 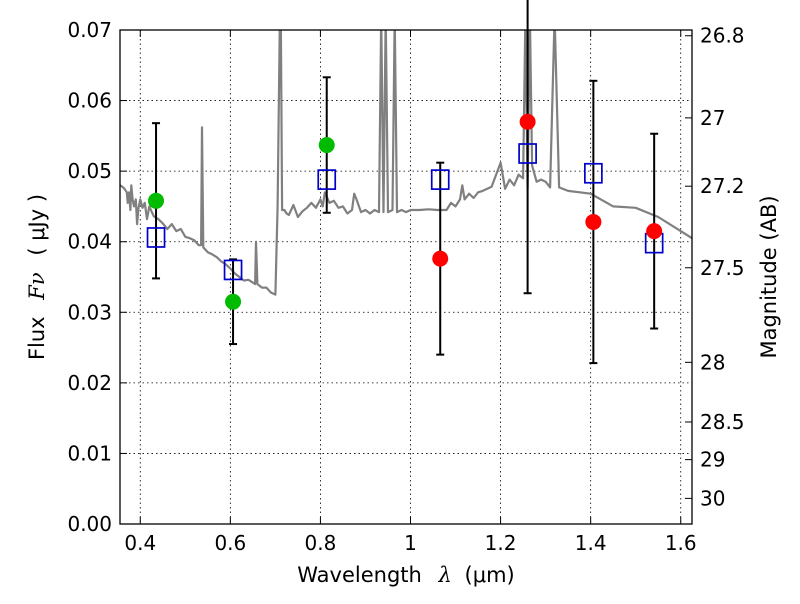 I want to click on y-tick-label: 0.02, so click(x=89, y=383).